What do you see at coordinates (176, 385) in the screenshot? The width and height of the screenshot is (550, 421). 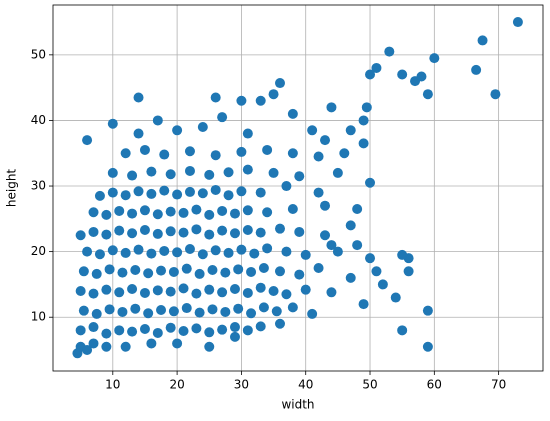 I see `x-tick-label: 20` at bounding box center [176, 385].